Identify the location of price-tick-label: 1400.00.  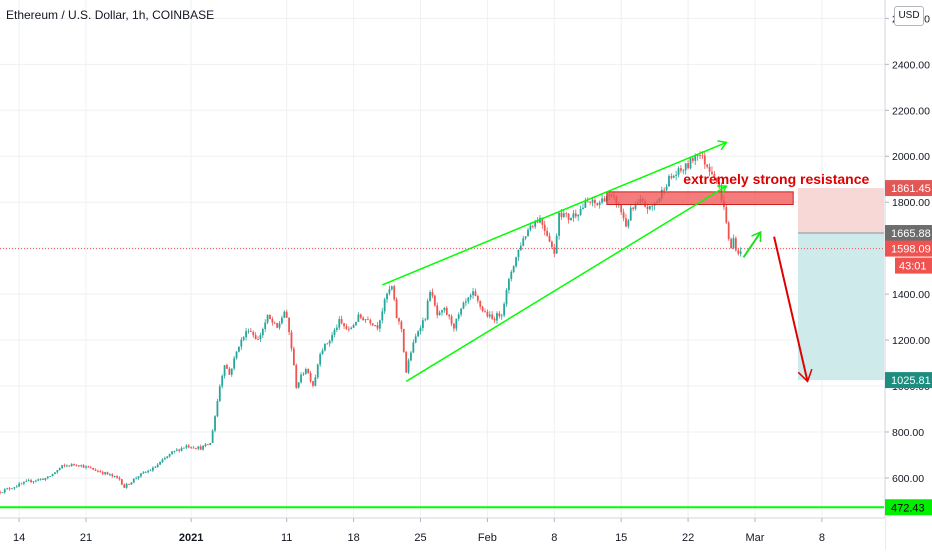
(911, 295).